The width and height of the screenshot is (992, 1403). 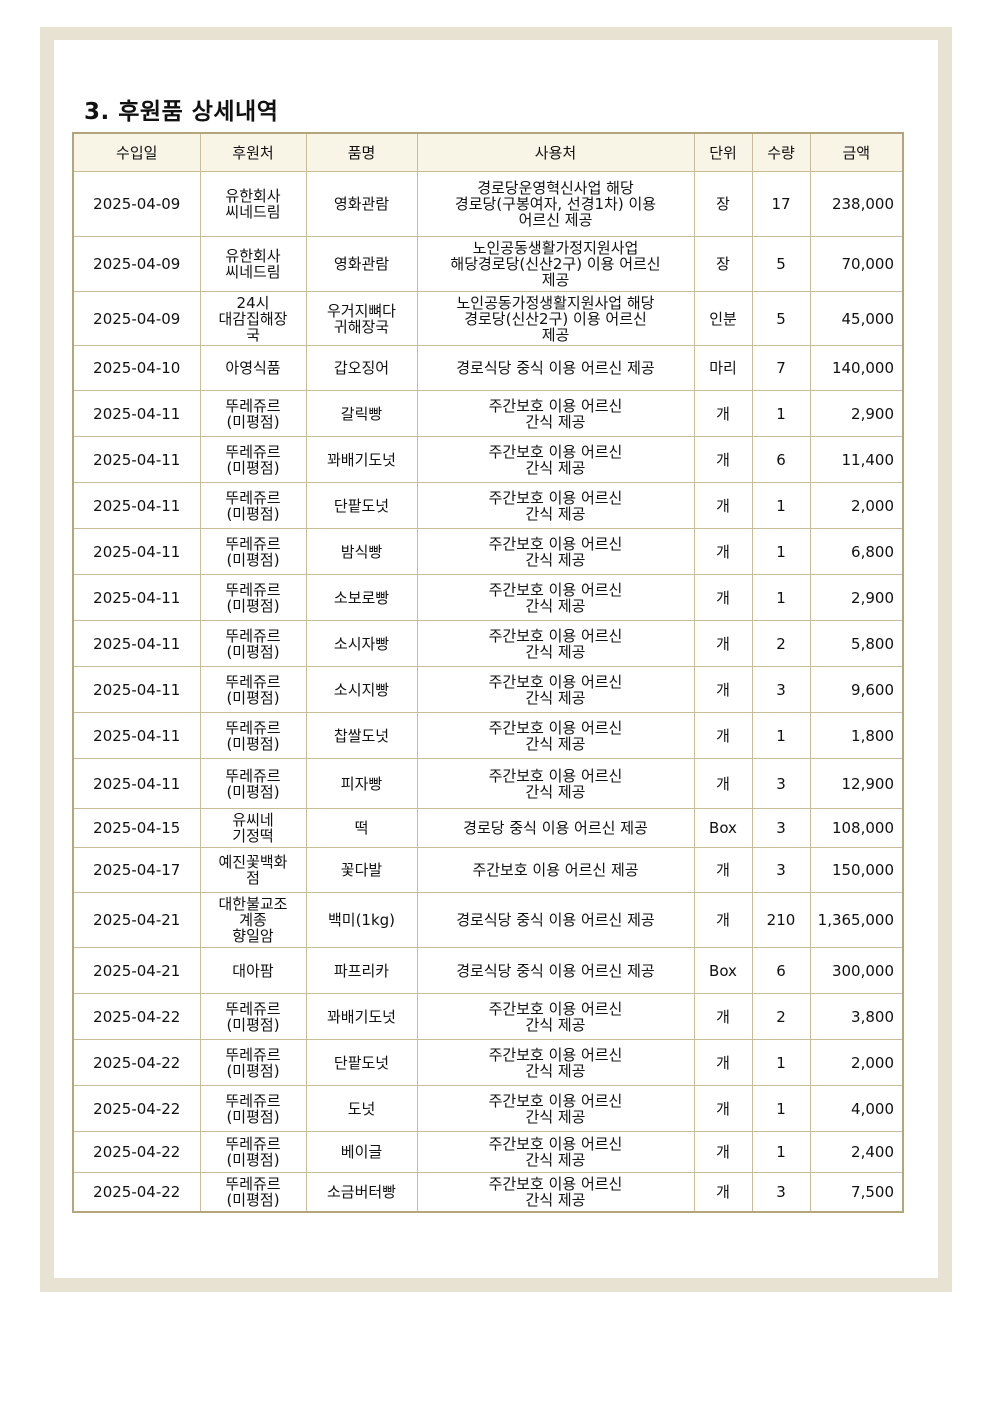 What do you see at coordinates (361, 413) in the screenshot?
I see `cell-item: 갈릭빵` at bounding box center [361, 413].